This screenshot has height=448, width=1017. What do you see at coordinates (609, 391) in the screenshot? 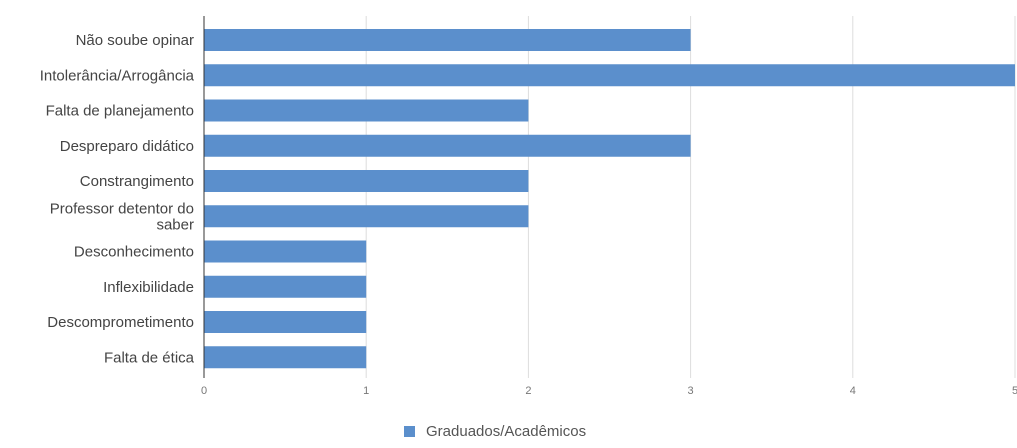
I see `x-tick-labels: 0 1 2 3 4 5` at bounding box center [609, 391].